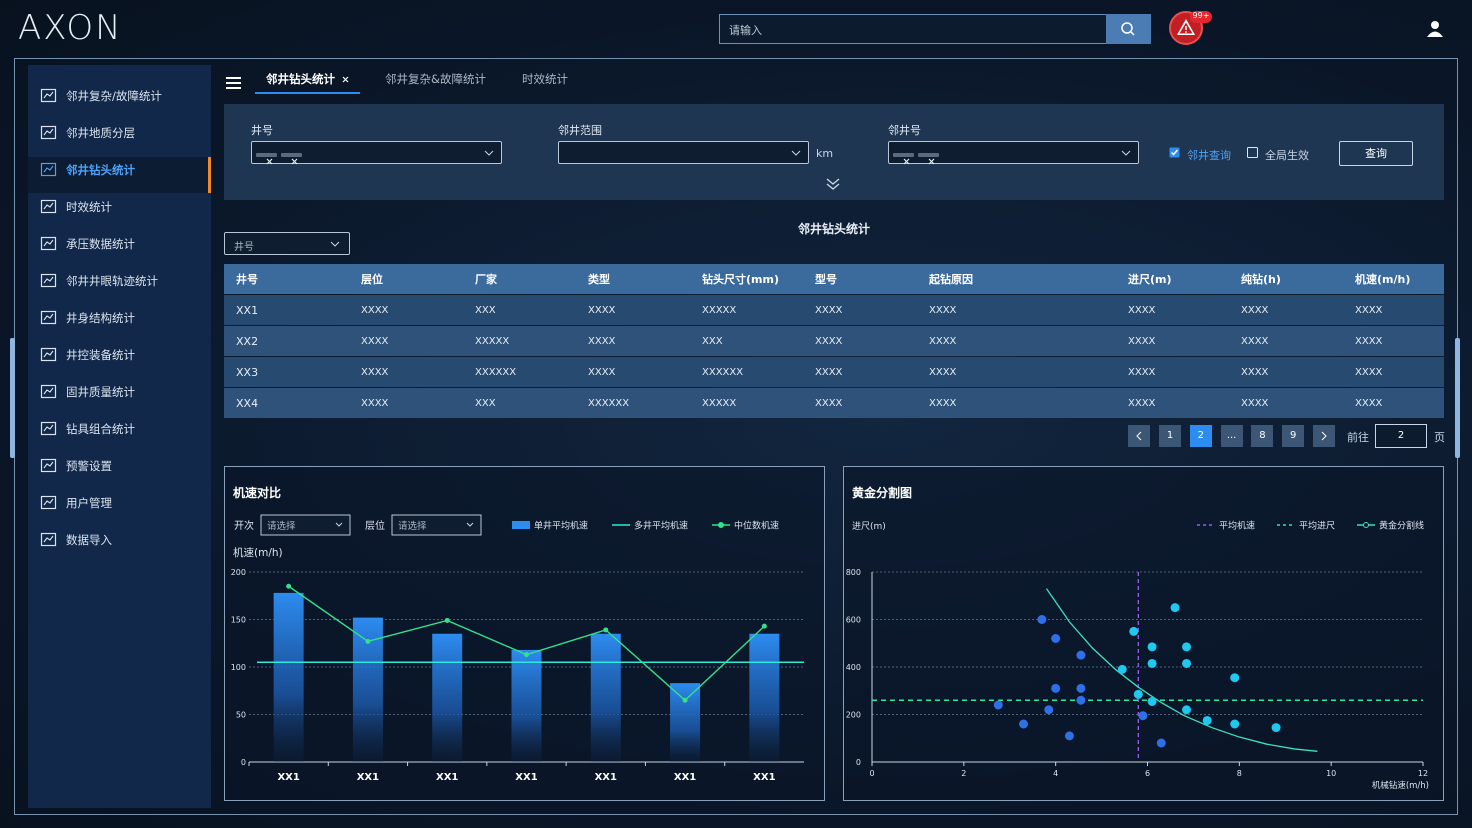 The width and height of the screenshot is (1472, 828). What do you see at coordinates (100, 318) in the screenshot?
I see `menu-label: 井身结构统计` at bounding box center [100, 318].